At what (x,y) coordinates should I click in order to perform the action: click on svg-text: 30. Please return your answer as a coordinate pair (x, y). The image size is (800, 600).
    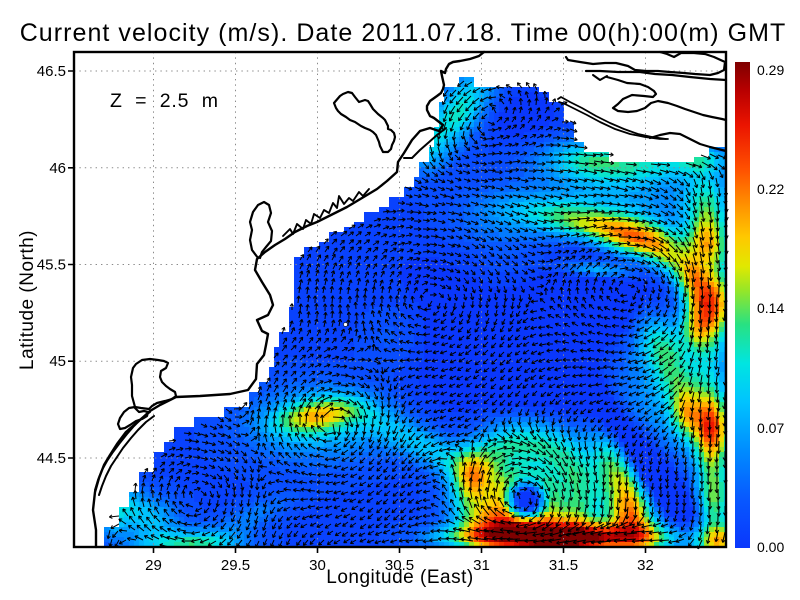
    Looking at the image, I should click on (317, 565).